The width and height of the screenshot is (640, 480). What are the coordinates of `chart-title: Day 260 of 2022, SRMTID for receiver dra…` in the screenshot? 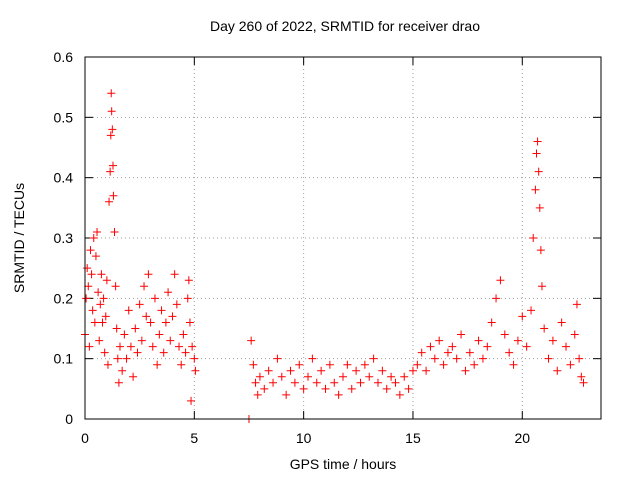 It's located at (344, 26).